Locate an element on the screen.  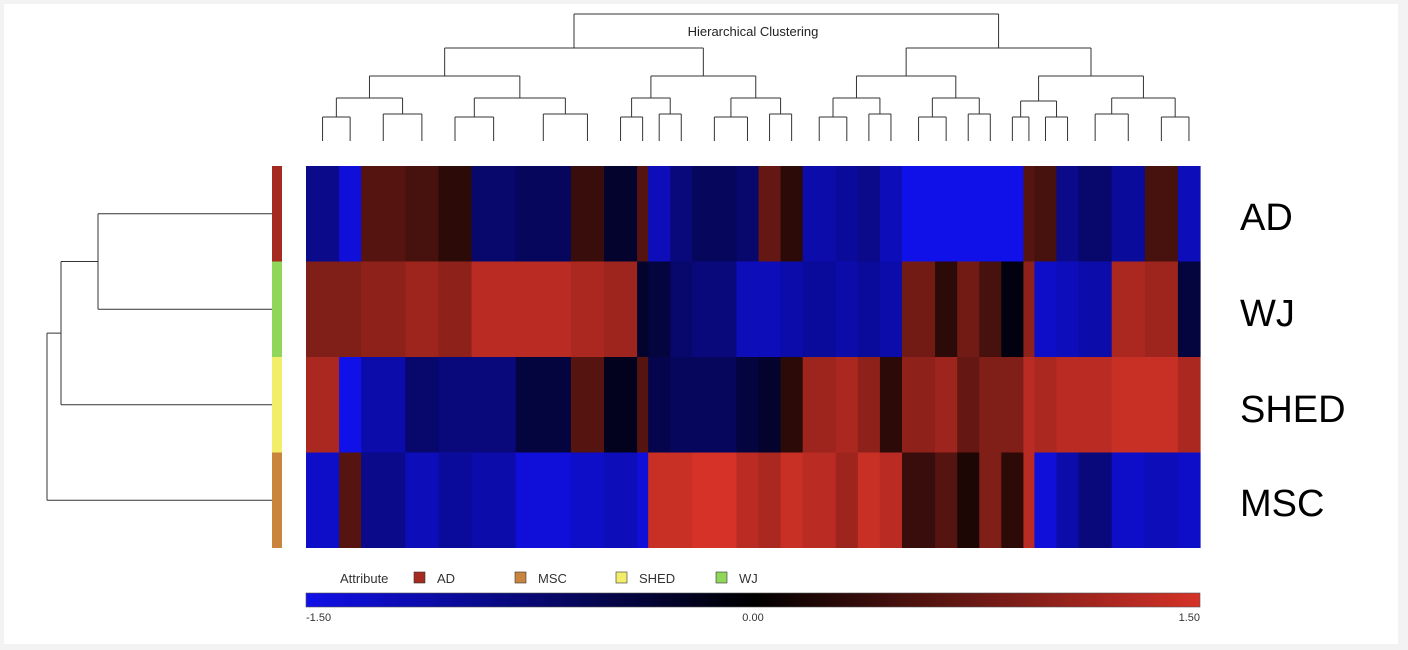
chart-title: Hierarchical Clustering is located at coordinates (753, 31).